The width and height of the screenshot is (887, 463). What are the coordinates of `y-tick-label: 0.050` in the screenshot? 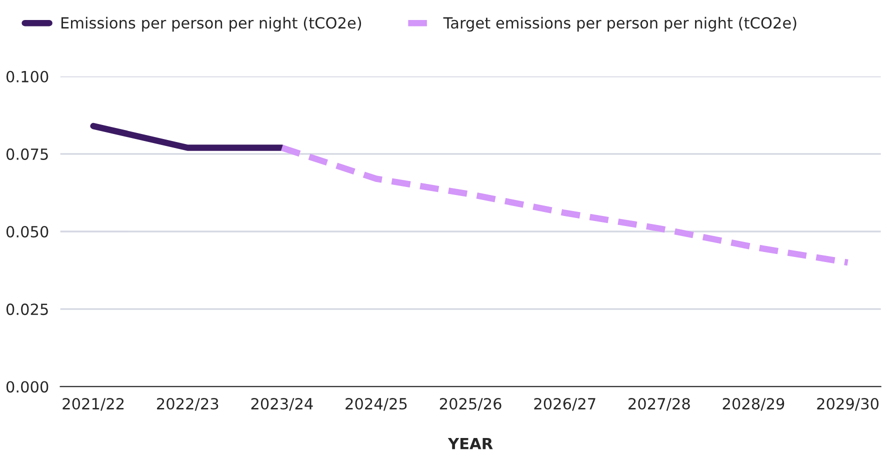 It's located at (27, 232).